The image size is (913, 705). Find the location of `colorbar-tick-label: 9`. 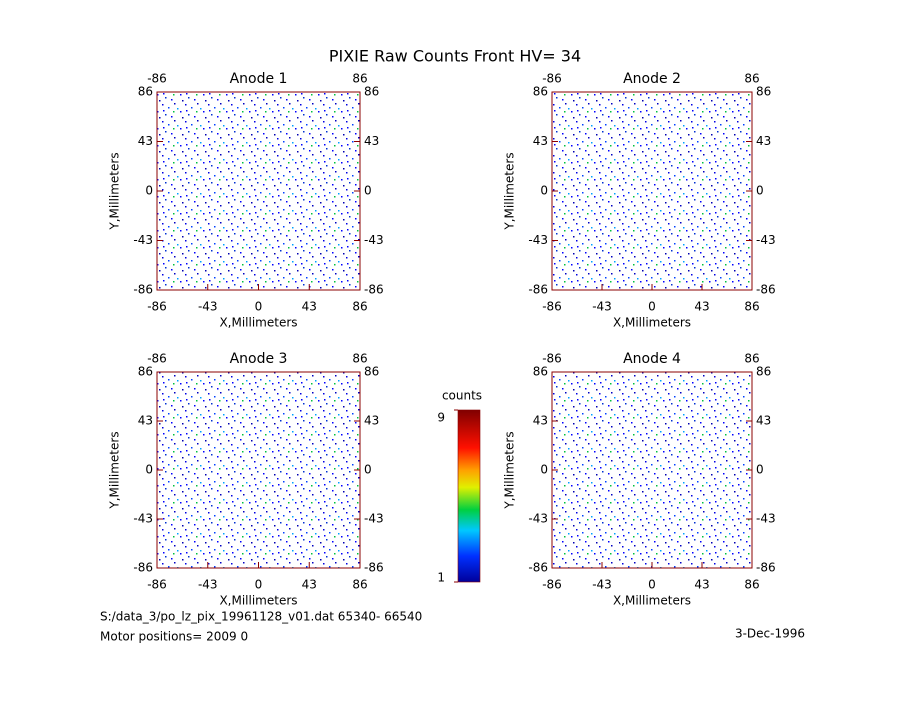

colorbar-tick-label: 9 is located at coordinates (441, 418).